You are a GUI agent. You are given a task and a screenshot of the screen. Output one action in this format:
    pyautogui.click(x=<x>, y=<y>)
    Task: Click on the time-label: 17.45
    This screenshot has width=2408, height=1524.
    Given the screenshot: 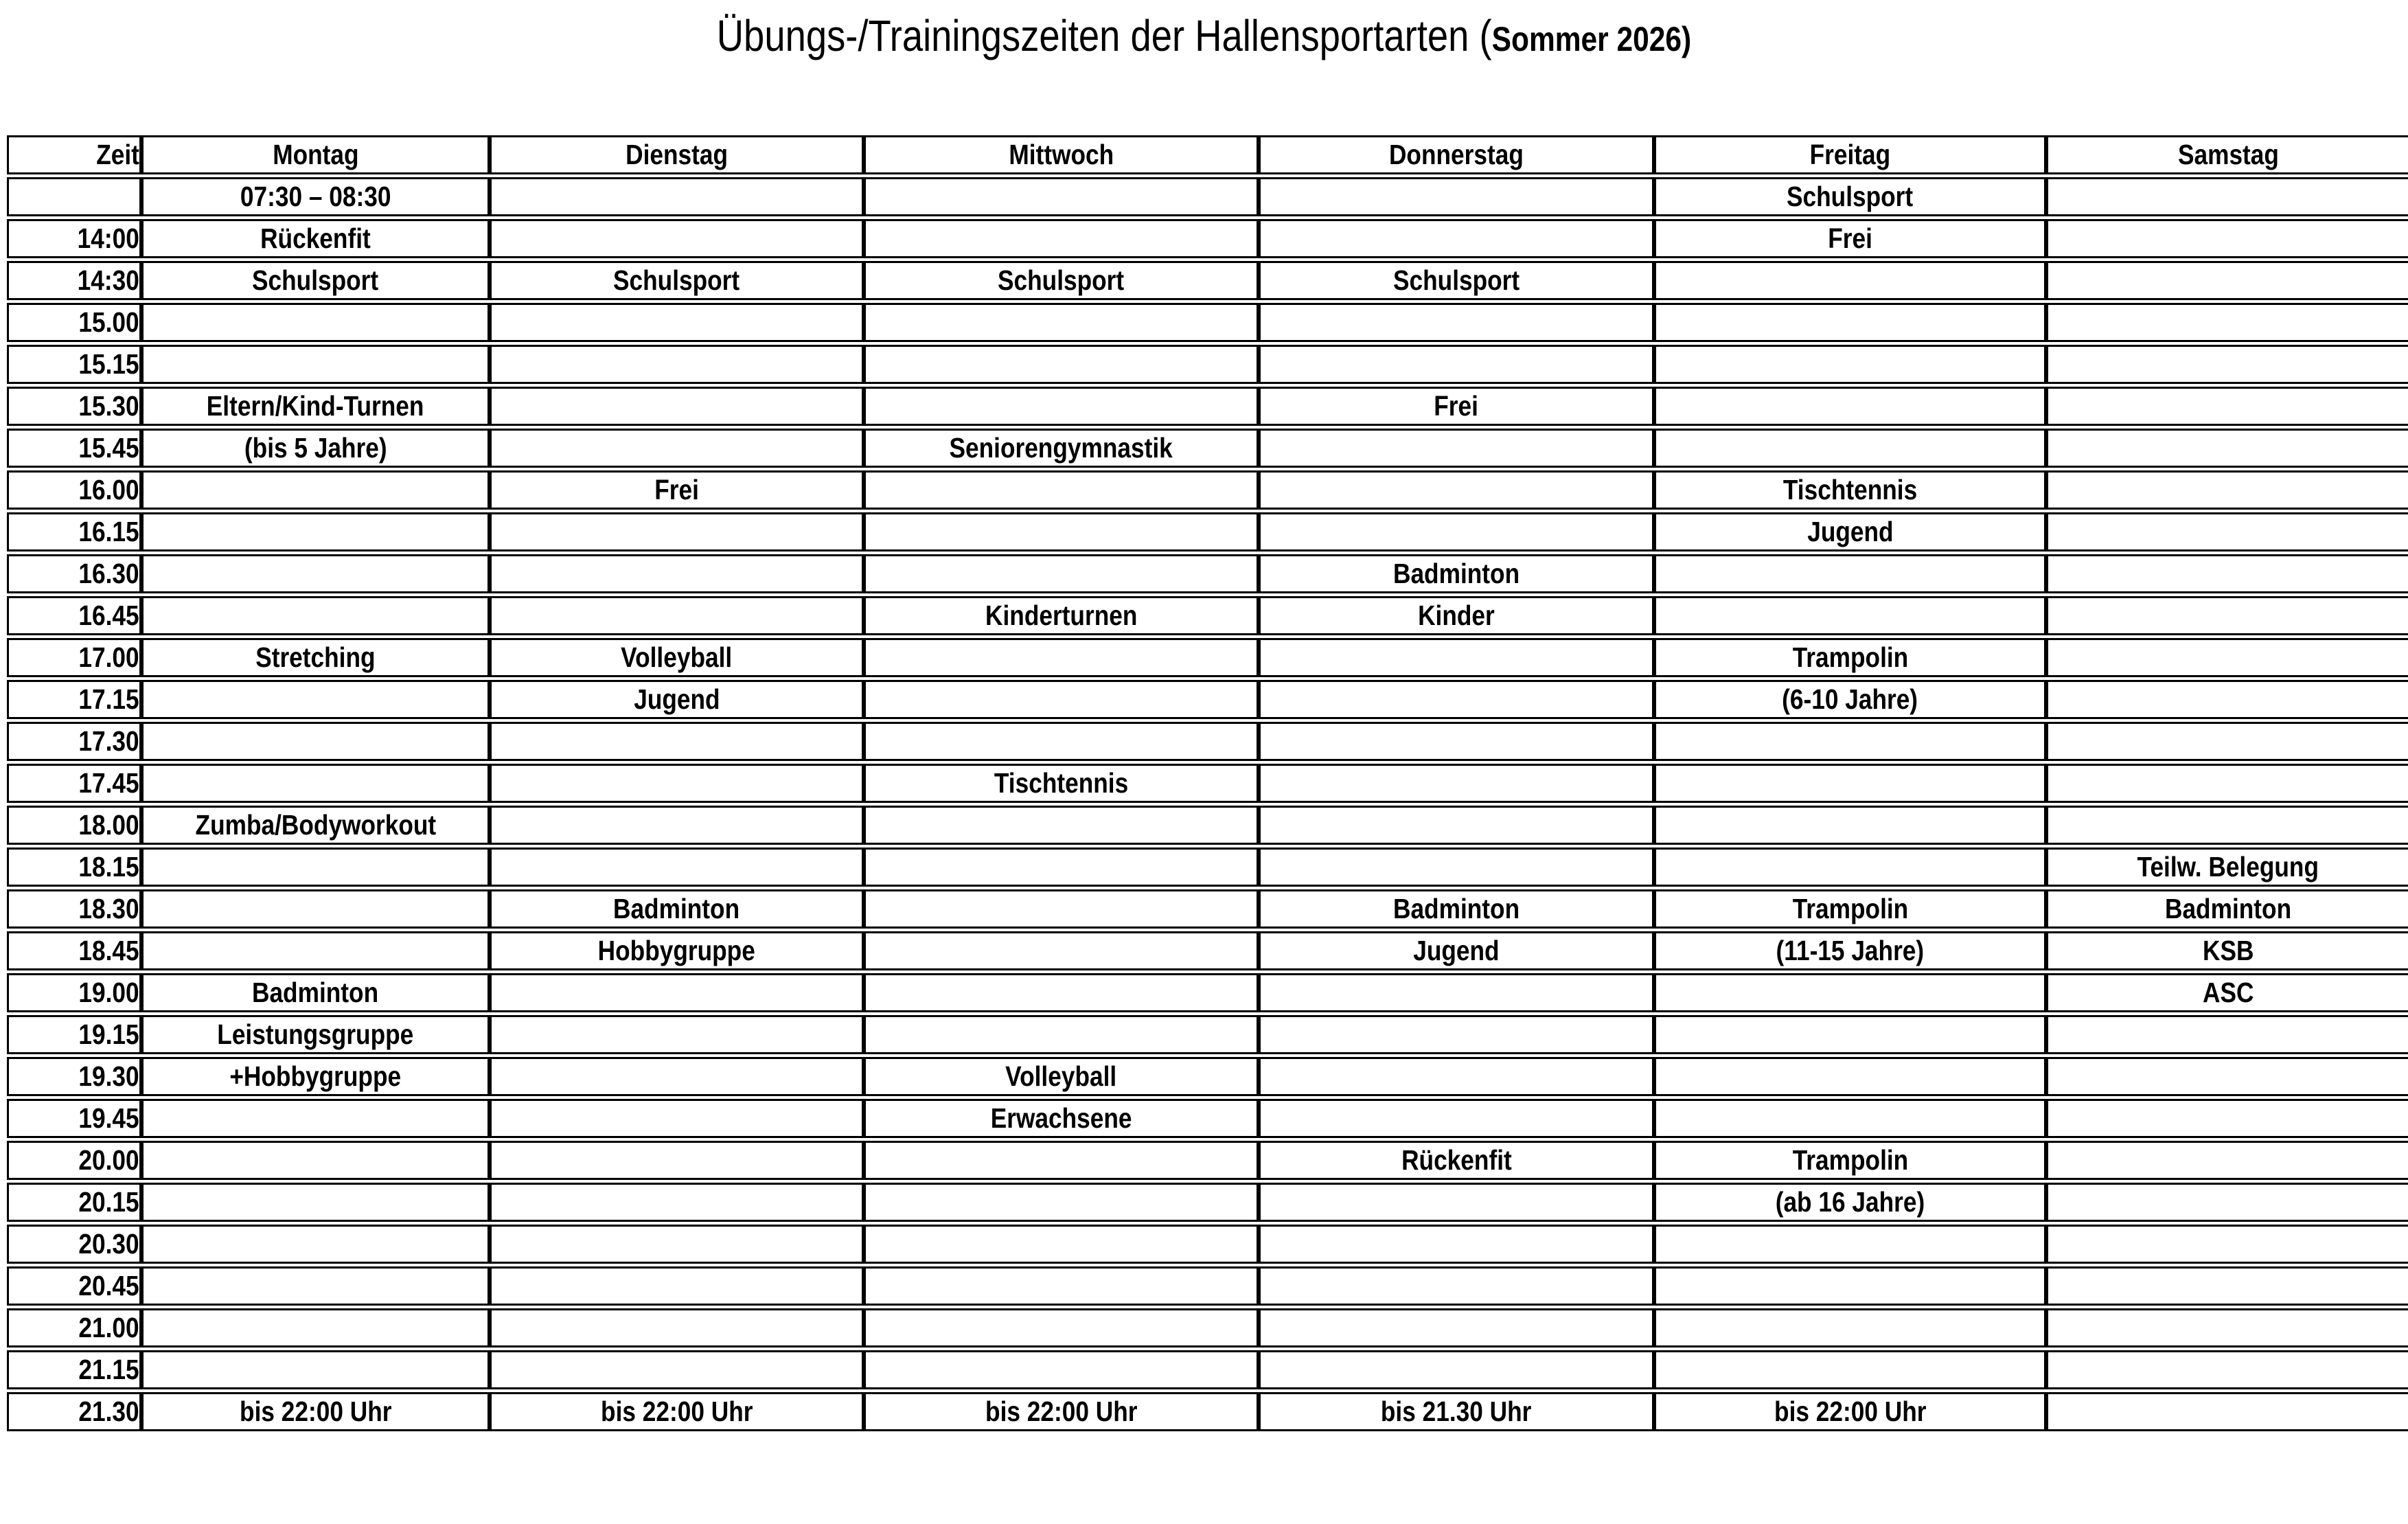 What is the action you would take?
    pyautogui.click(x=108, y=783)
    